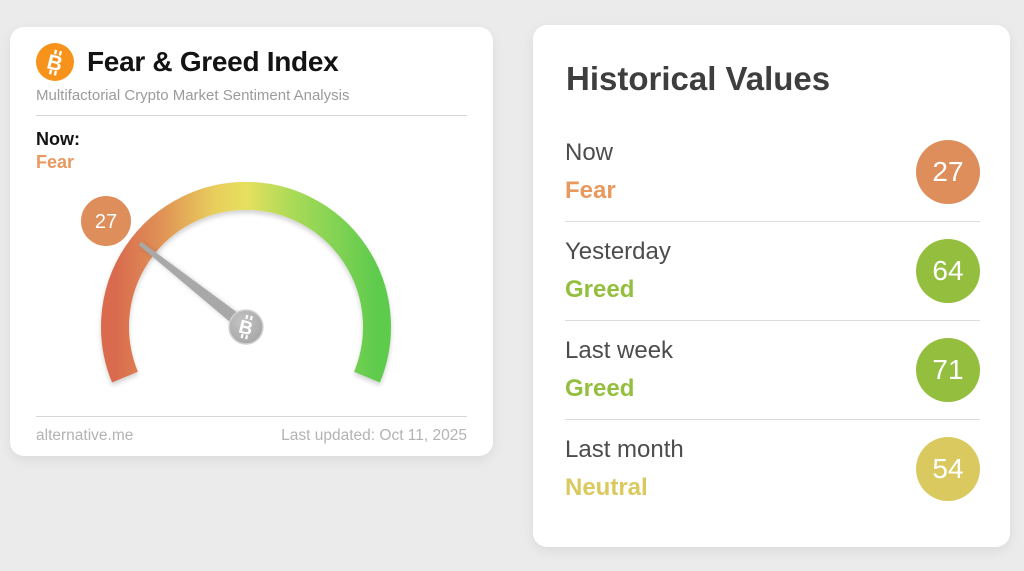 The image size is (1024, 571). Describe the element at coordinates (213, 61) in the screenshot. I see `gauge-card-title: Fear & Greed Index` at that location.